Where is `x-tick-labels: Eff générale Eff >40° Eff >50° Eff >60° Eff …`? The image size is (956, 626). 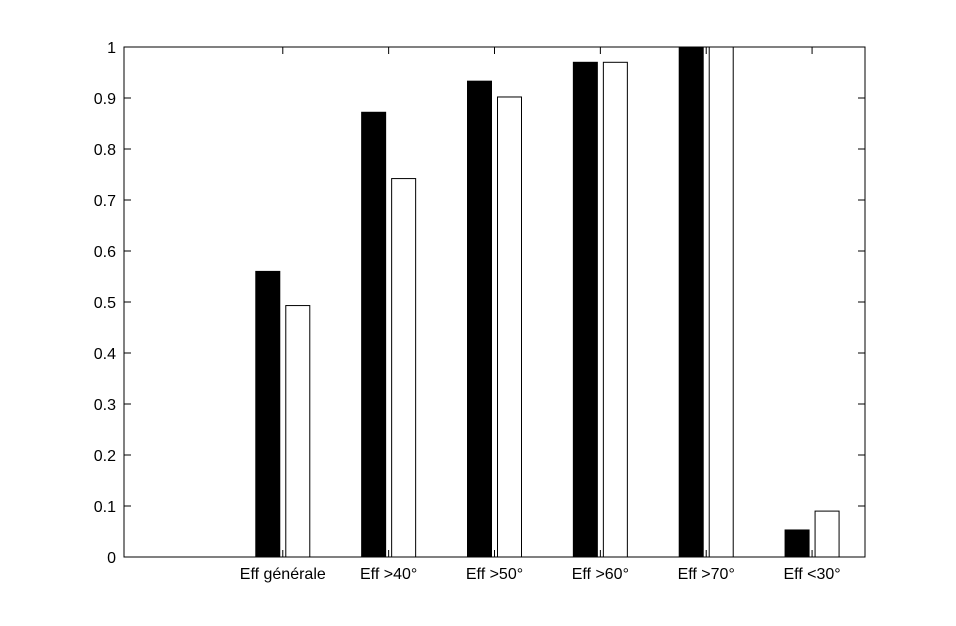
x-tick-labels: Eff générale Eff >40° Eff >50° Eff >60° Eff … is located at coordinates (540, 574).